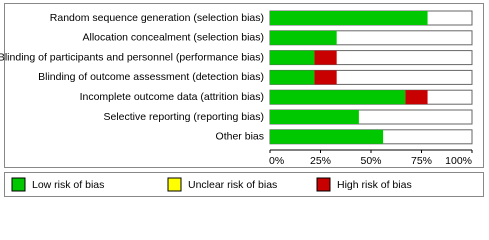 The width and height of the screenshot is (489, 240). I want to click on category-label: Allocation concealment (selection bias), so click(173, 38).